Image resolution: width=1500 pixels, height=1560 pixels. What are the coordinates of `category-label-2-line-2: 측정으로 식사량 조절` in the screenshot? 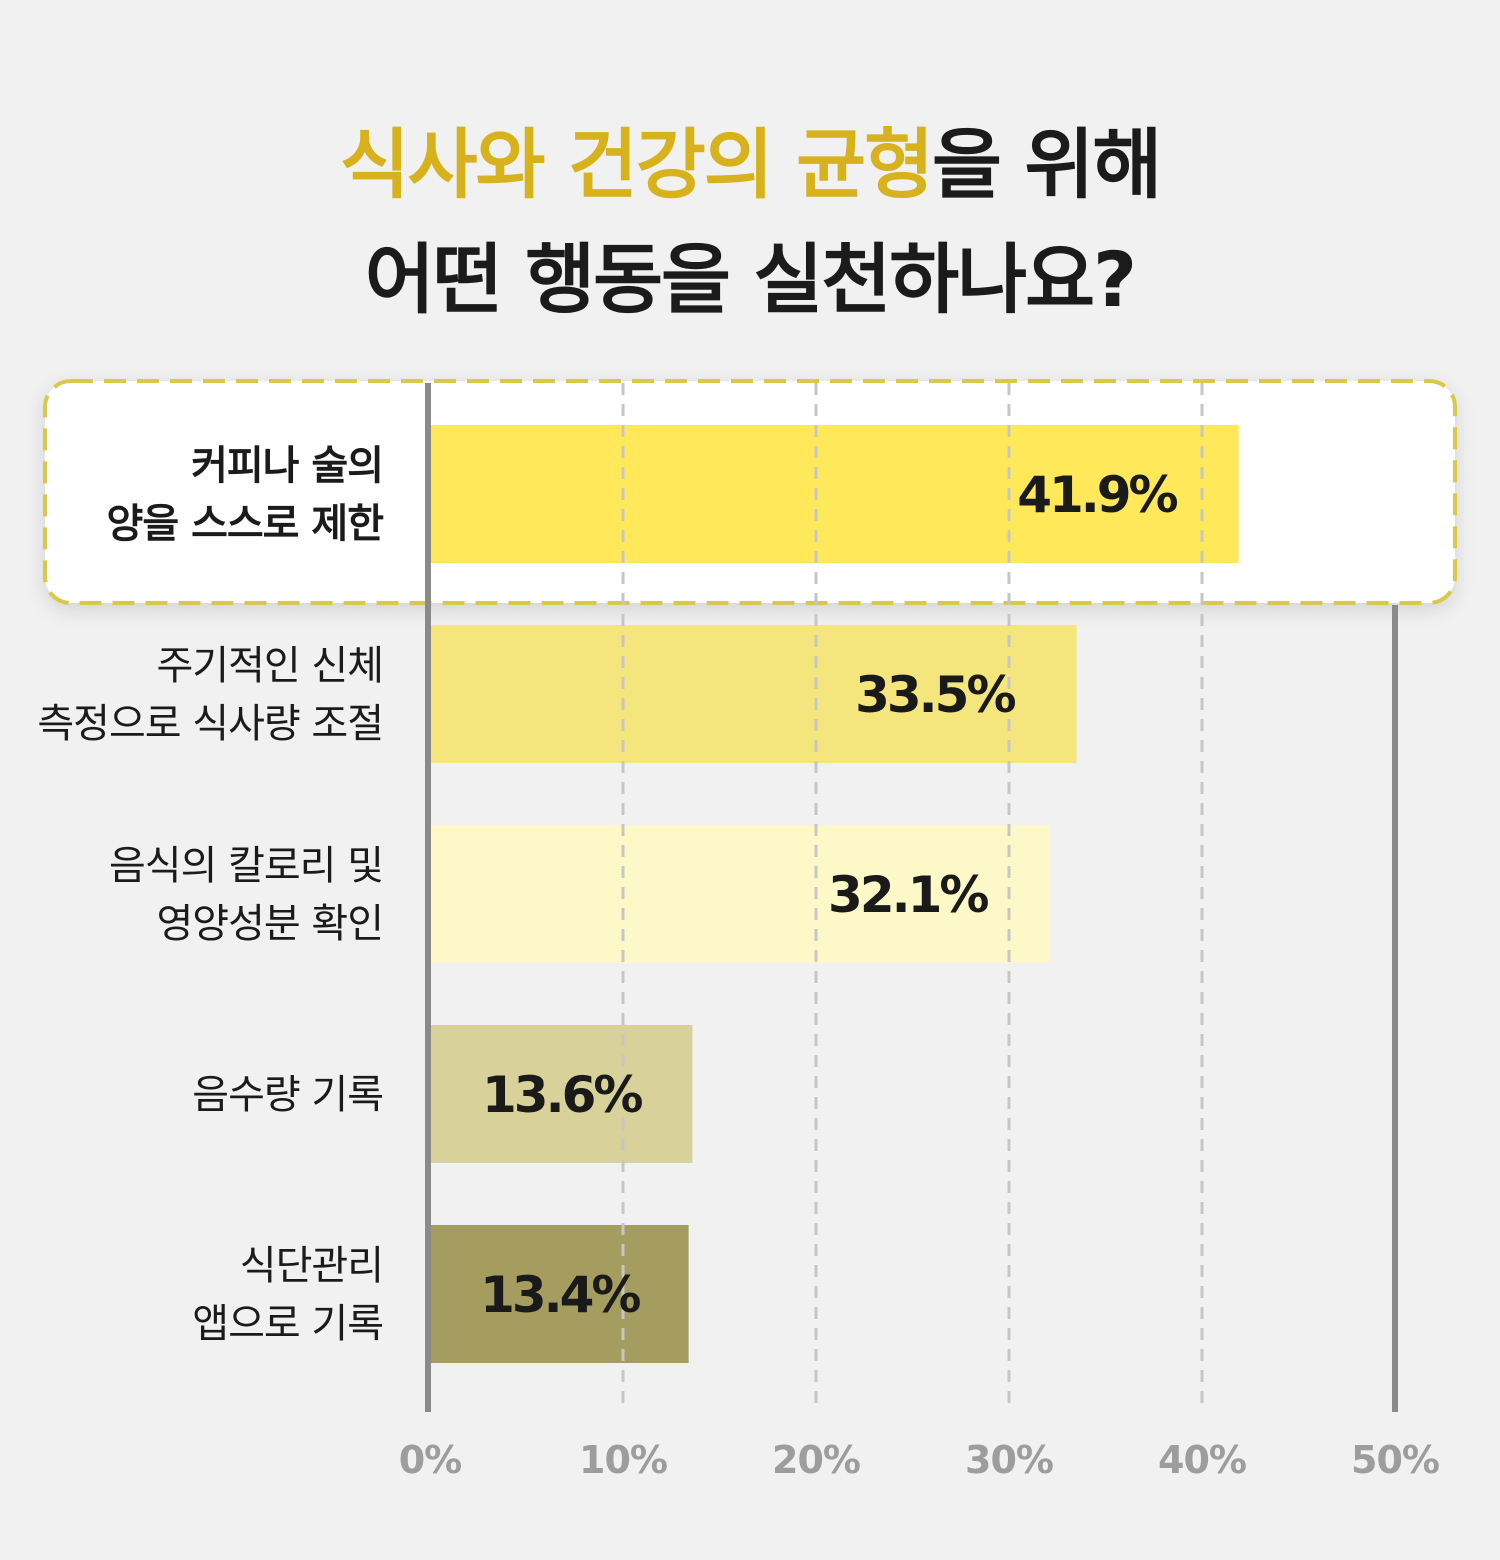 It's located at (210, 724).